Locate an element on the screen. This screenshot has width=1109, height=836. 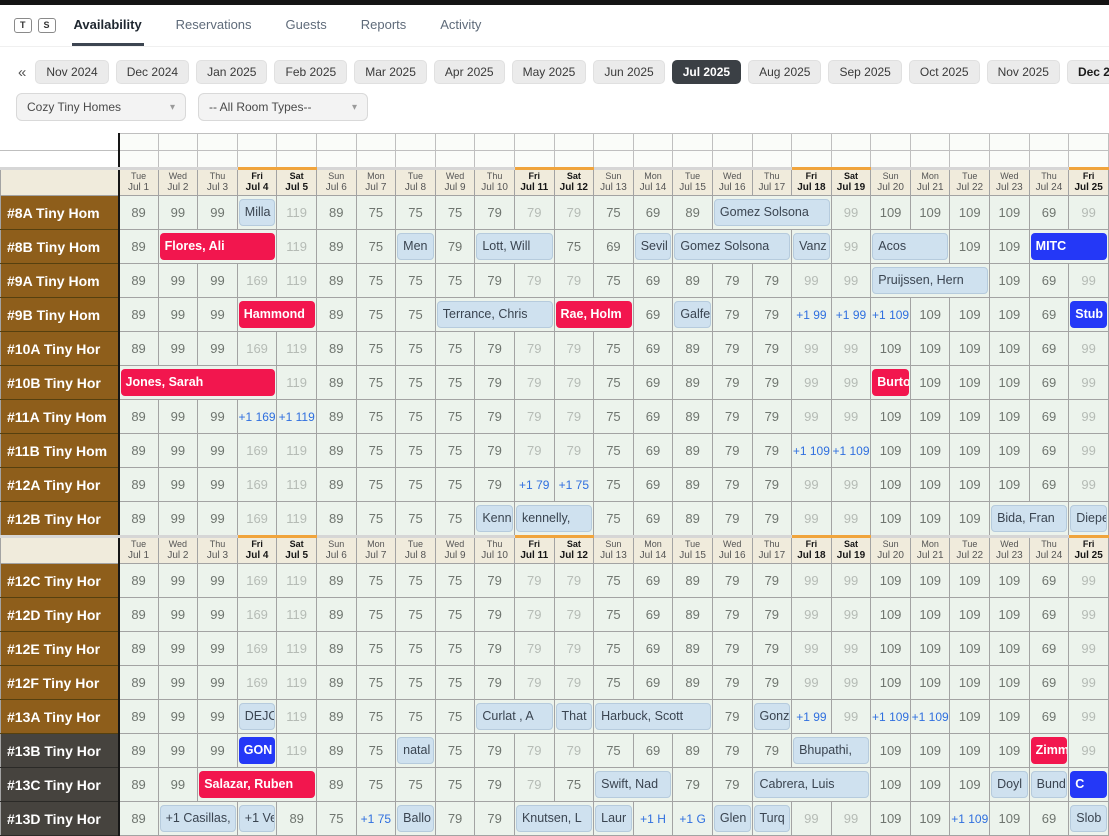
room-label: #13D Tiny Hor is located at coordinates (60, 818).